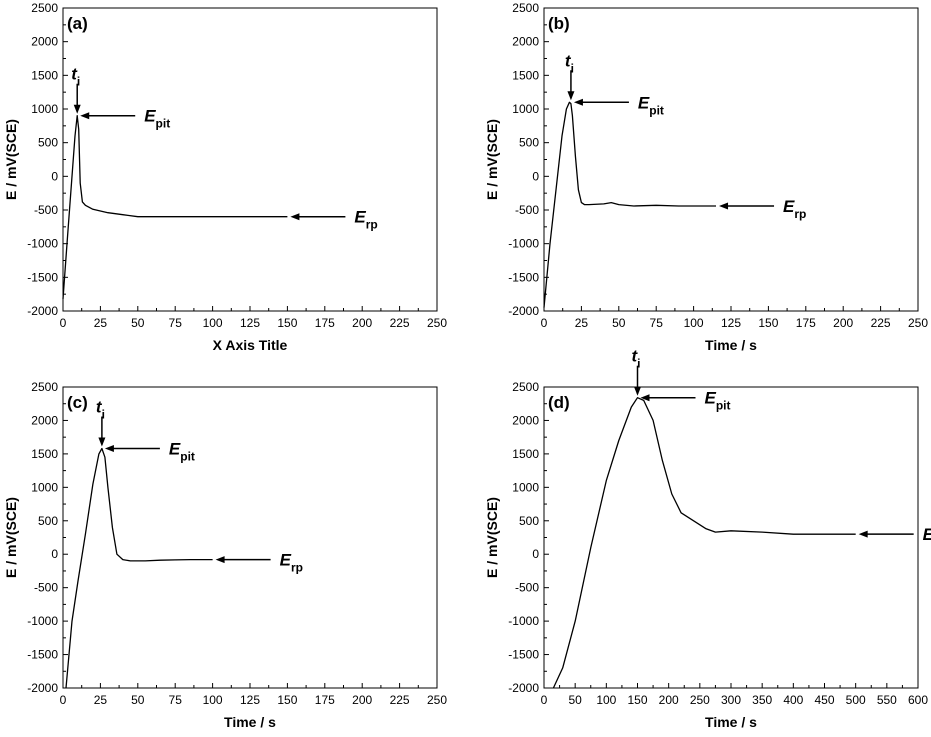 Image resolution: width=931 pixels, height=737 pixels. I want to click on panel-label: (a), so click(77, 23).